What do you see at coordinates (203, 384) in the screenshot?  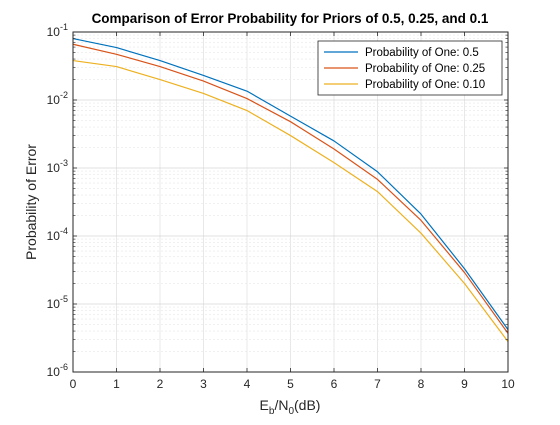 I see `x-tick-label: 3` at bounding box center [203, 384].